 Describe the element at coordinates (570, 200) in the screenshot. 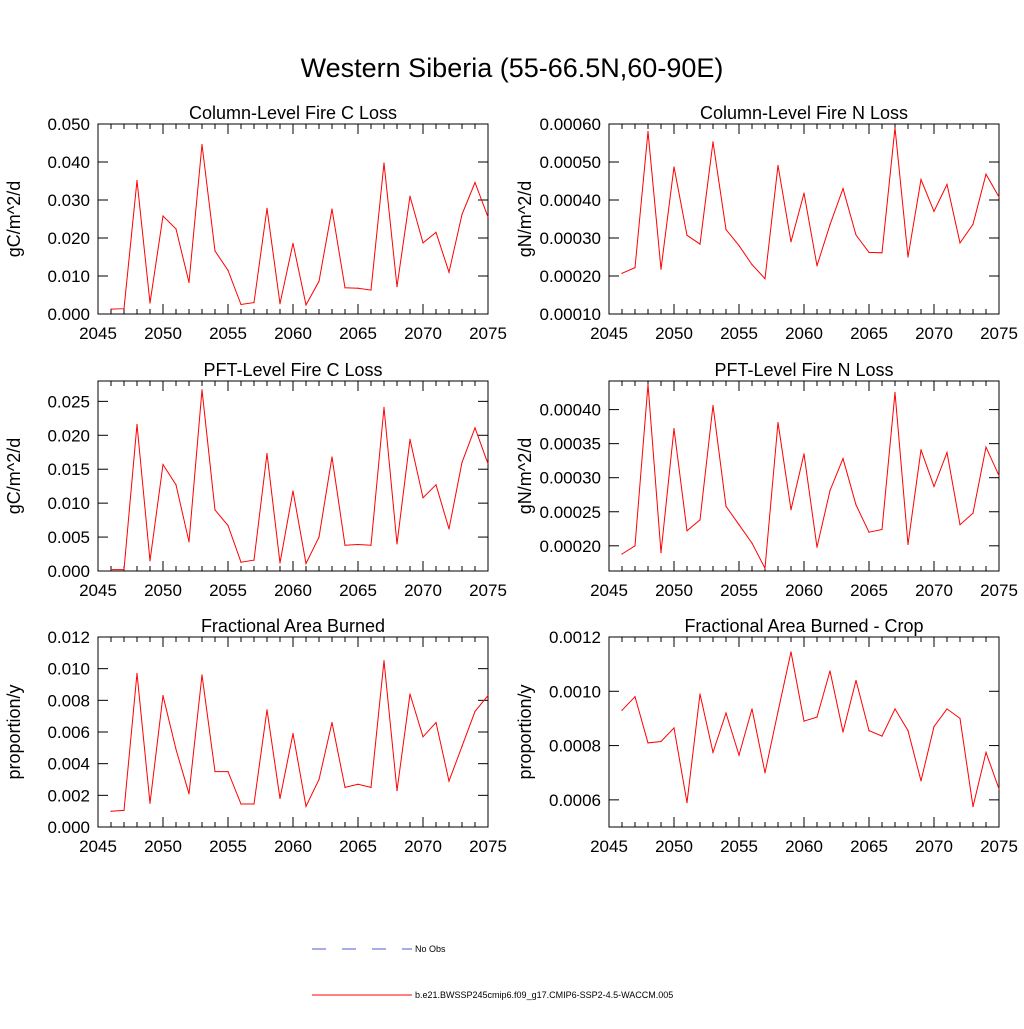

I see `y-tick-label: 0.00040` at that location.